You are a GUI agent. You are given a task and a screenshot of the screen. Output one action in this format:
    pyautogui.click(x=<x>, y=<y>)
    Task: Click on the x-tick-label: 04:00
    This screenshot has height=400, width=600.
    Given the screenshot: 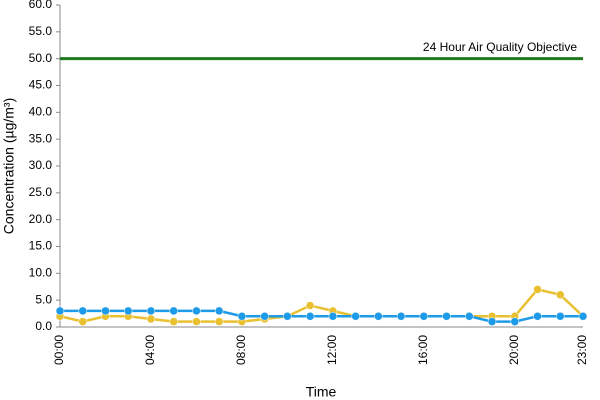 What is the action you would take?
    pyautogui.click(x=150, y=350)
    